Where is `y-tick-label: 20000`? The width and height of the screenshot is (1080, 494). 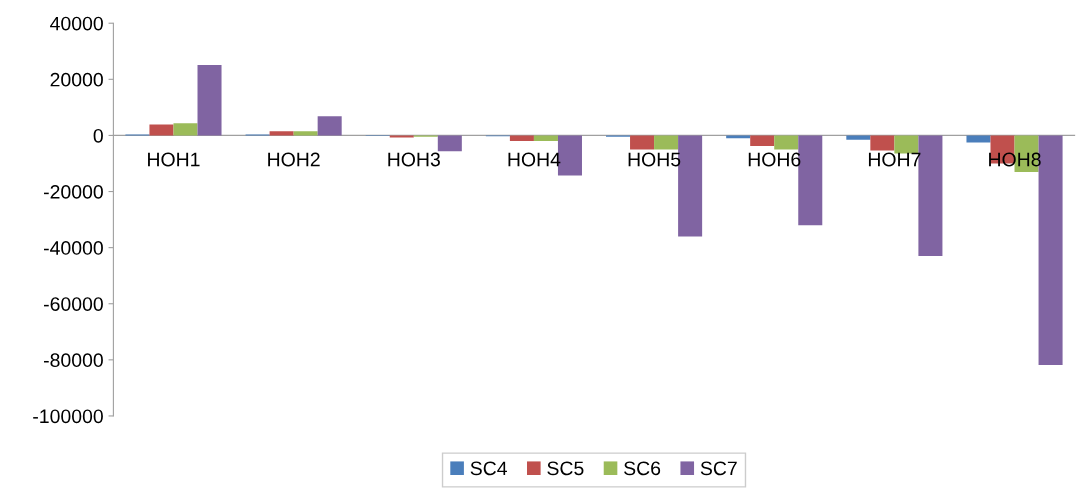
y-tick-label: 20000 is located at coordinates (76, 79).